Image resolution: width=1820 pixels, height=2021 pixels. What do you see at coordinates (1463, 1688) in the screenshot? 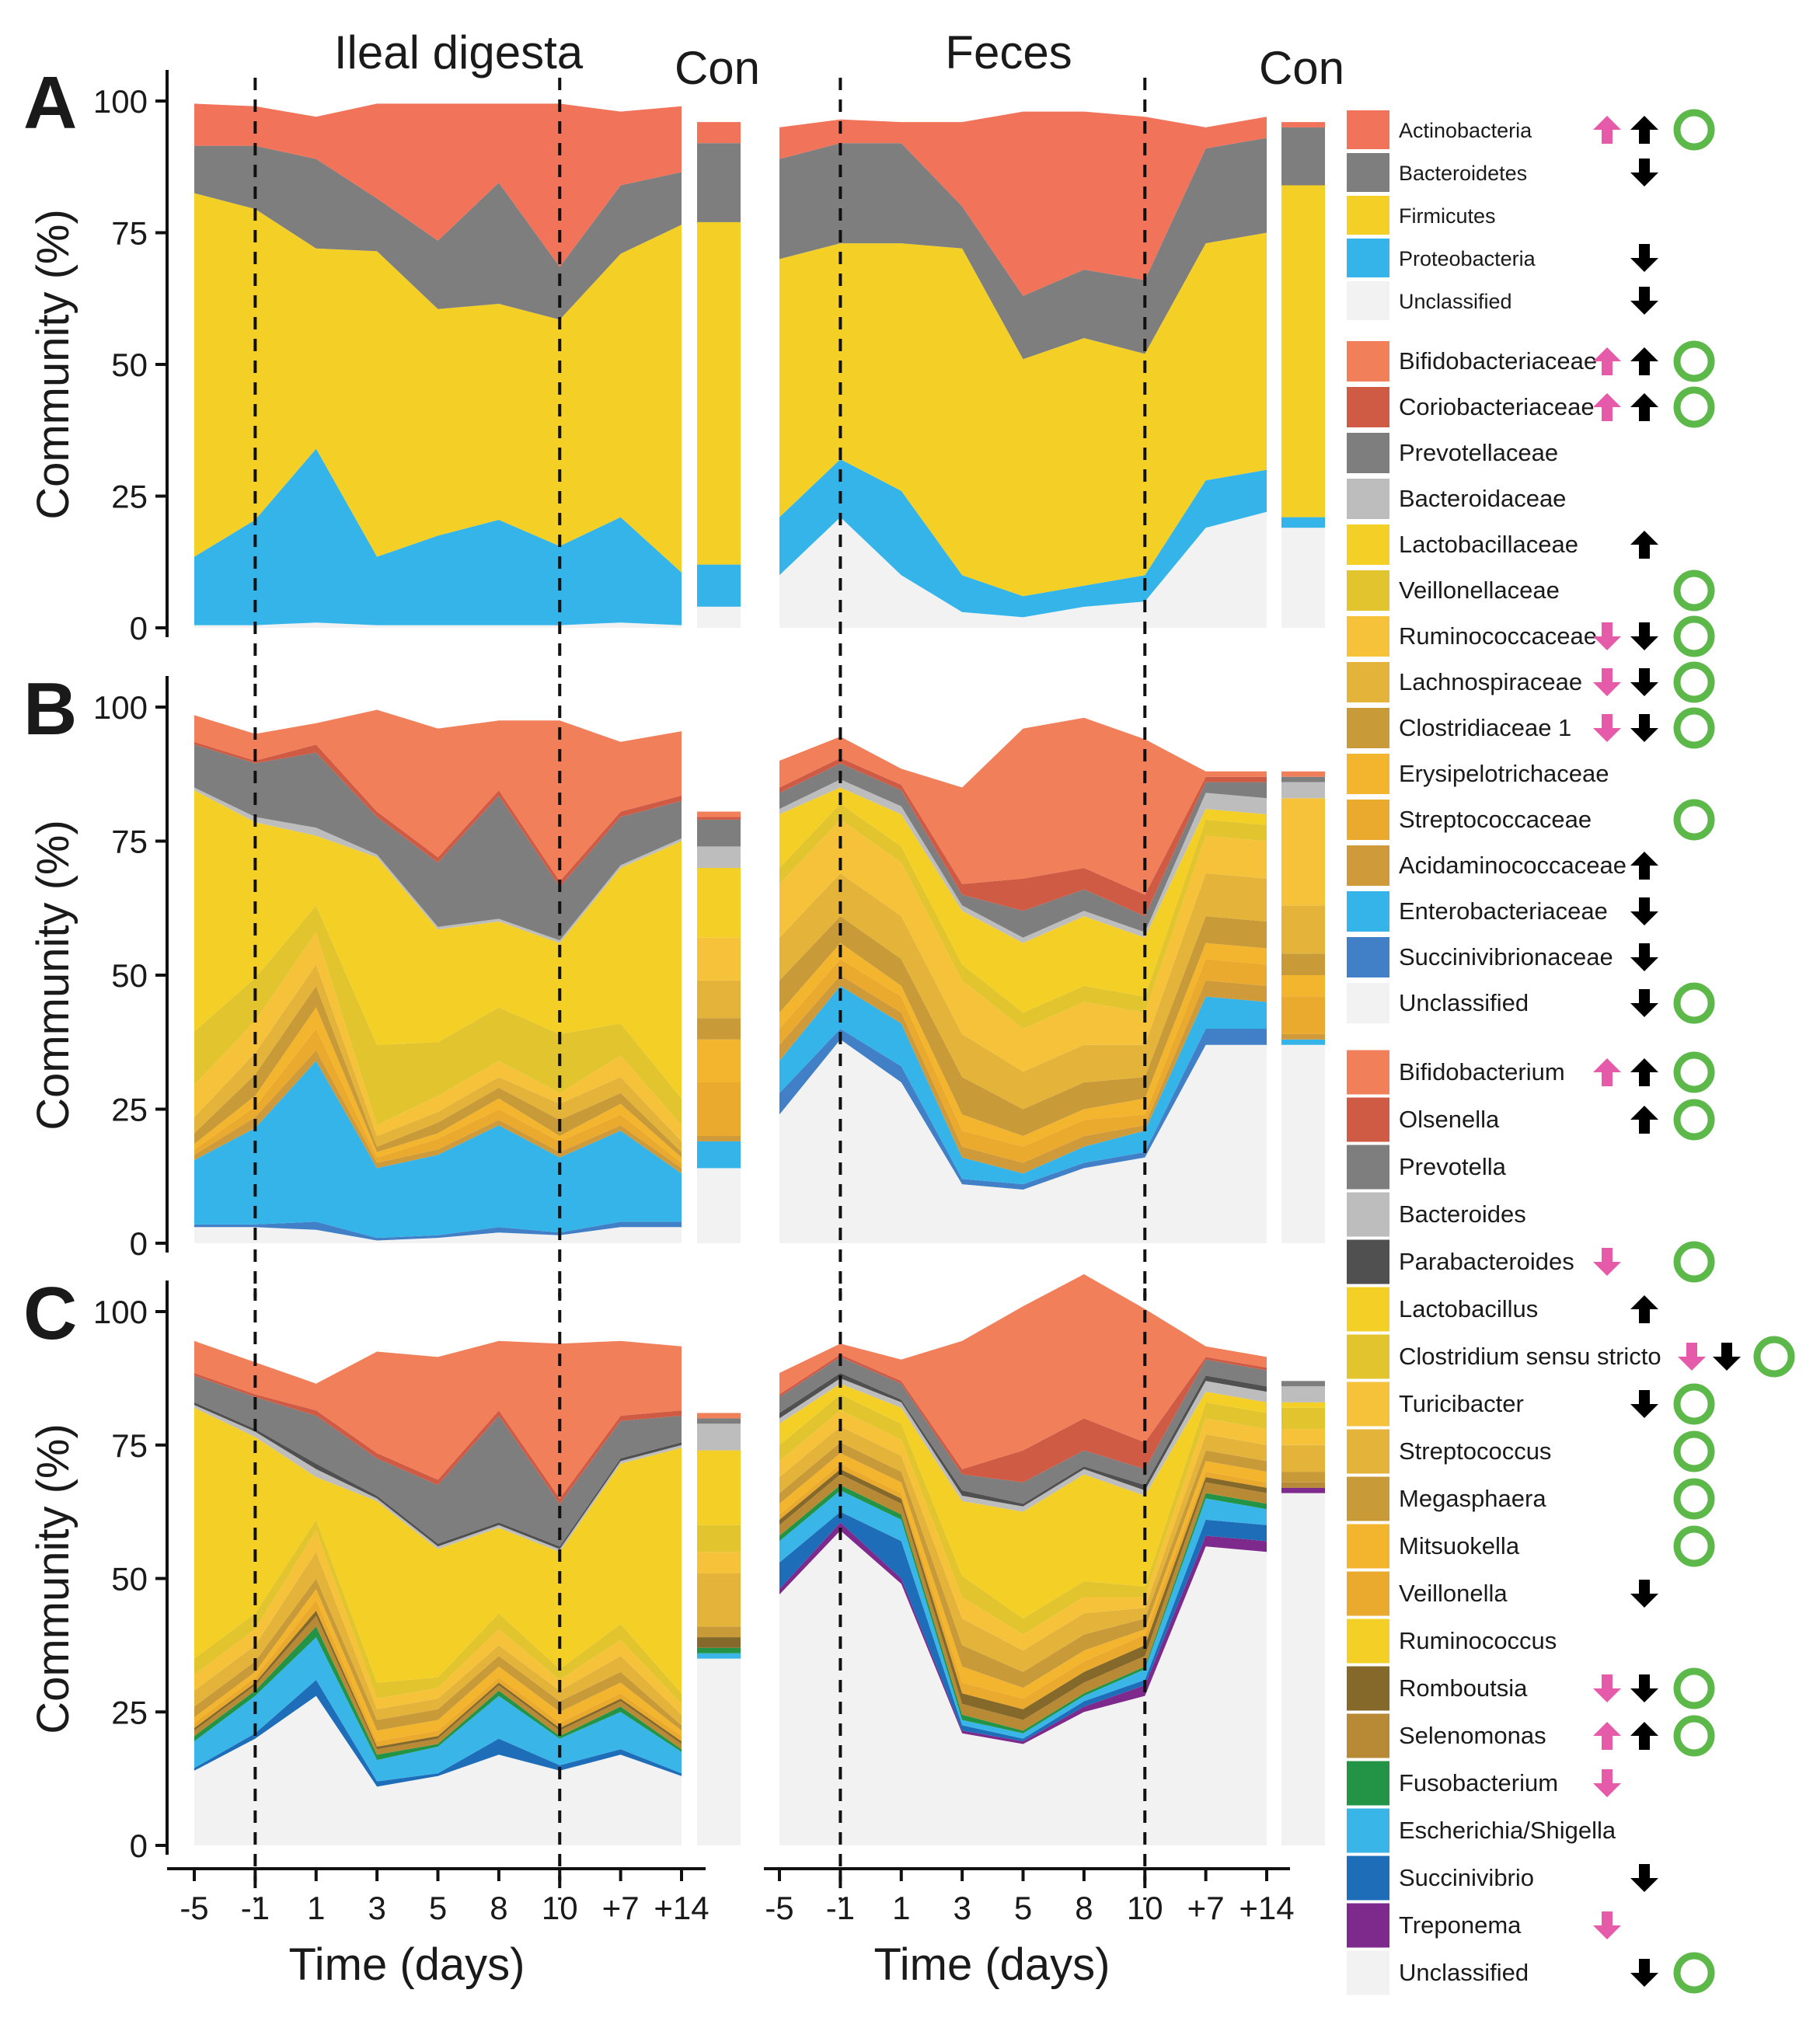
I see `legend-label: Romboutsia` at bounding box center [1463, 1688].